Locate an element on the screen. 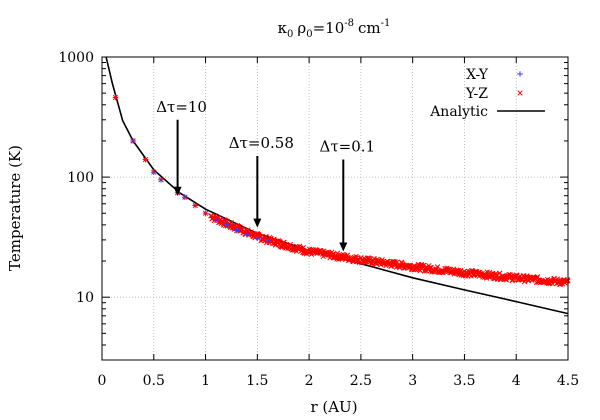 Image resolution: width=600 pixels, height=420 pixels. legend: X-Y Y-Z Analytic is located at coordinates (487, 93).